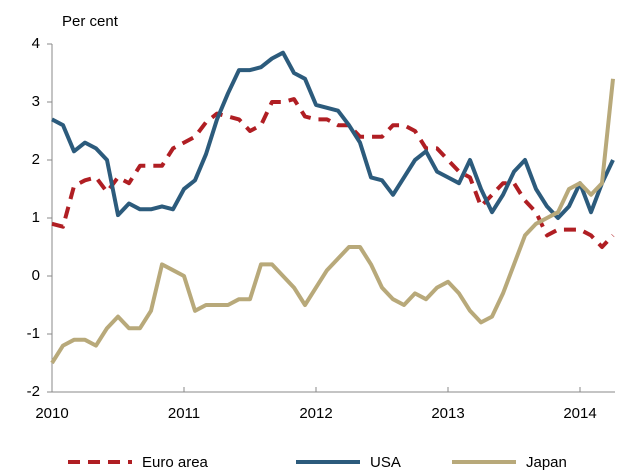 Image resolution: width=618 pixels, height=473 pixels. Describe the element at coordinates (36, 101) in the screenshot. I see `y-tick-label: 3` at that location.